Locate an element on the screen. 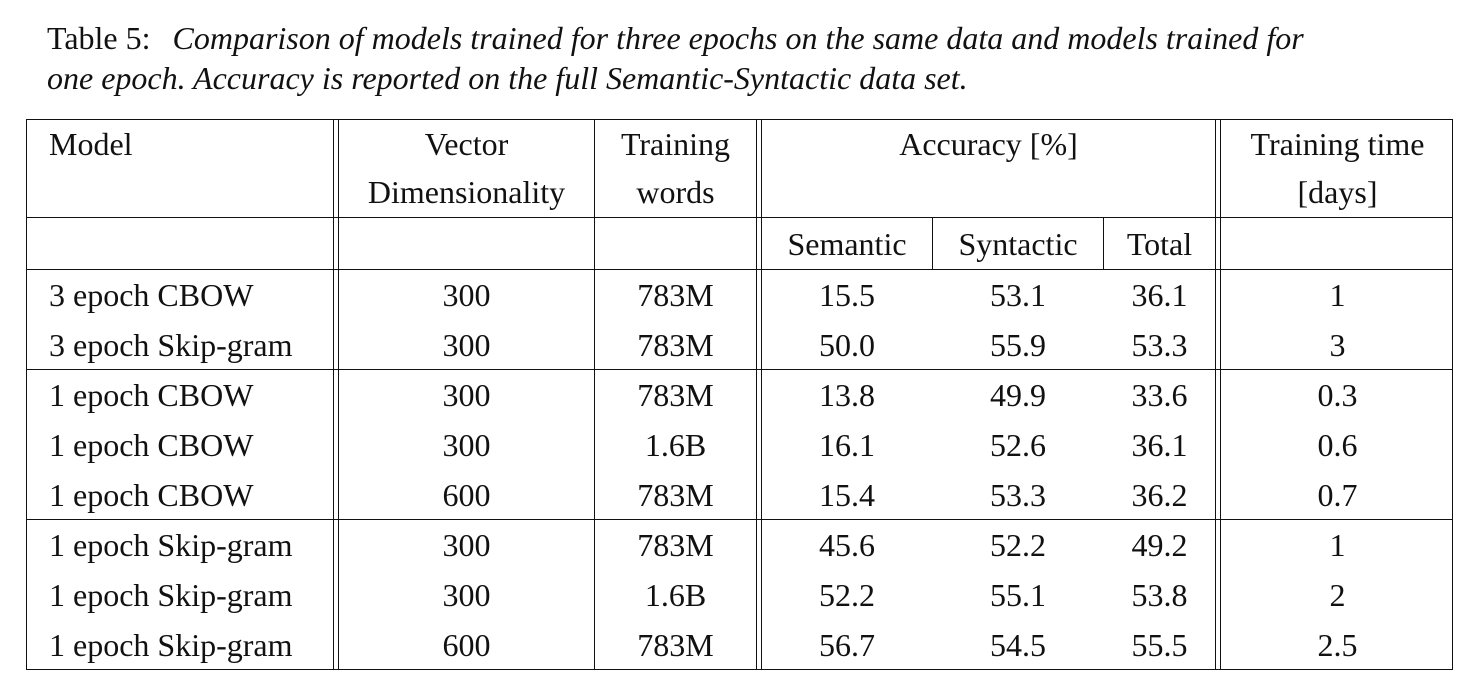 The height and width of the screenshot is (686, 1480). header-accuracy: Accuracy [%] is located at coordinates (988, 144).